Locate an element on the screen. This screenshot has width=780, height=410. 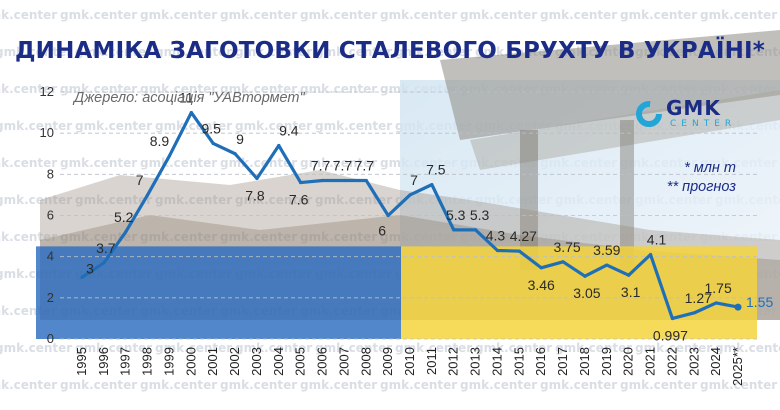
x-tick-label: 2024 is located at coordinates (715, 361).